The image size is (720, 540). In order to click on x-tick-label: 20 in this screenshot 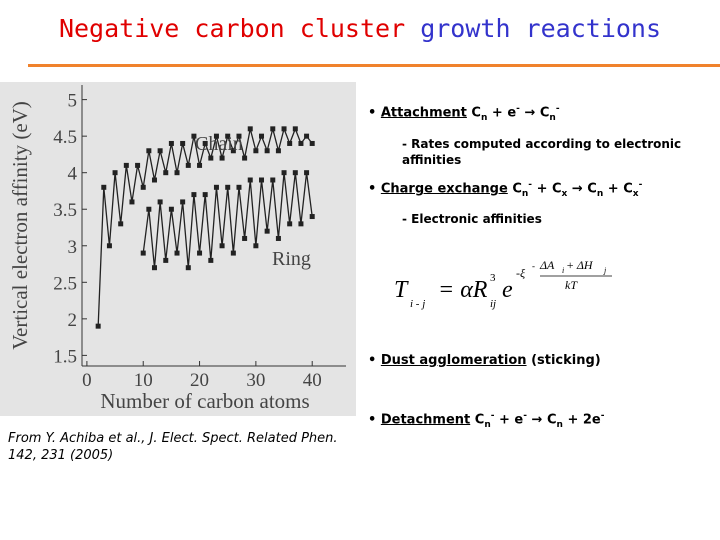, I will do `click(199, 380)`.